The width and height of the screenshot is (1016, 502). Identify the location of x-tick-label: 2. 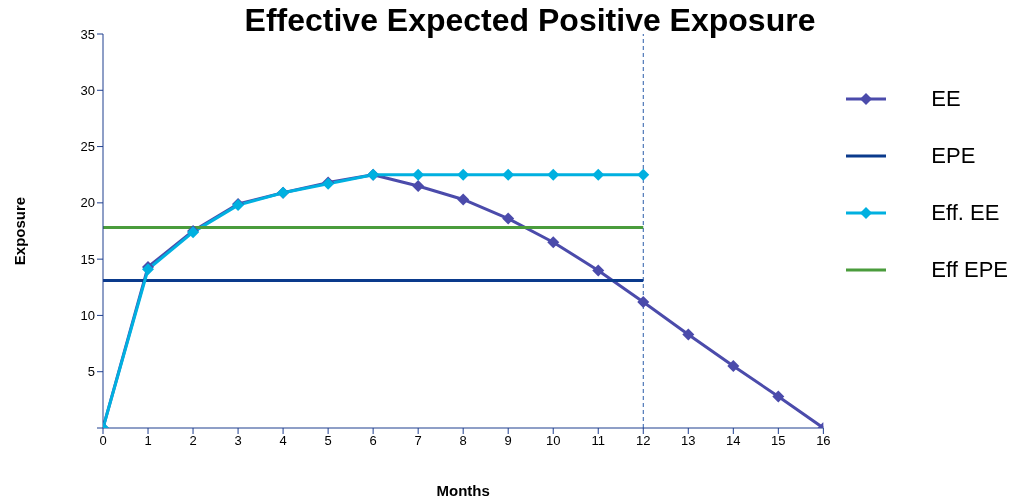
(193, 441).